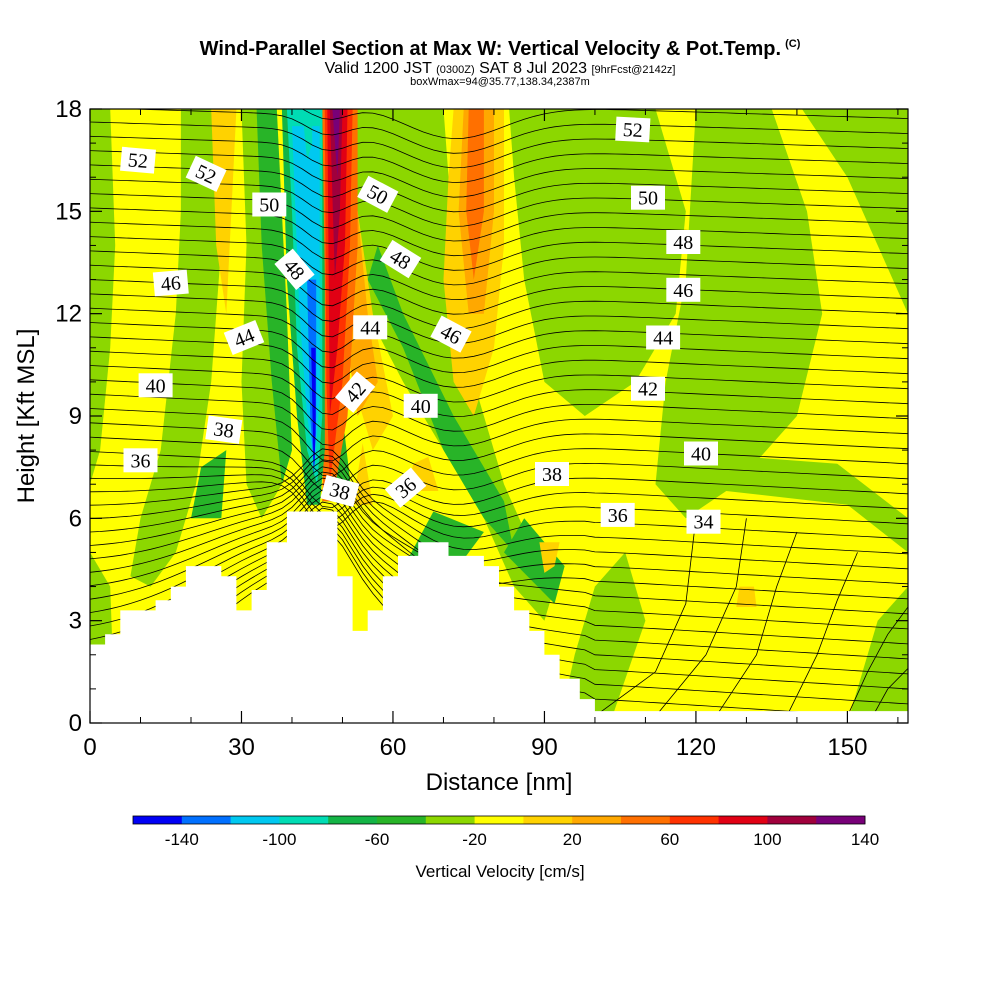  What do you see at coordinates (377, 839) in the screenshot?
I see `colorbar-label: -60` at bounding box center [377, 839].